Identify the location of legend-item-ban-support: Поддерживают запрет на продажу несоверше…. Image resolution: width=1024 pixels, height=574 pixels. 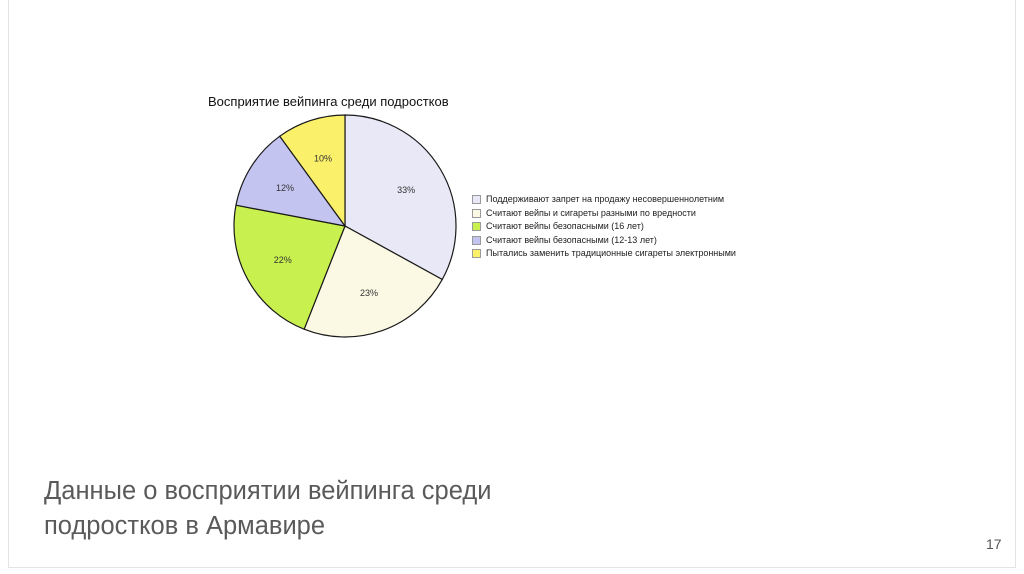
(604, 200).